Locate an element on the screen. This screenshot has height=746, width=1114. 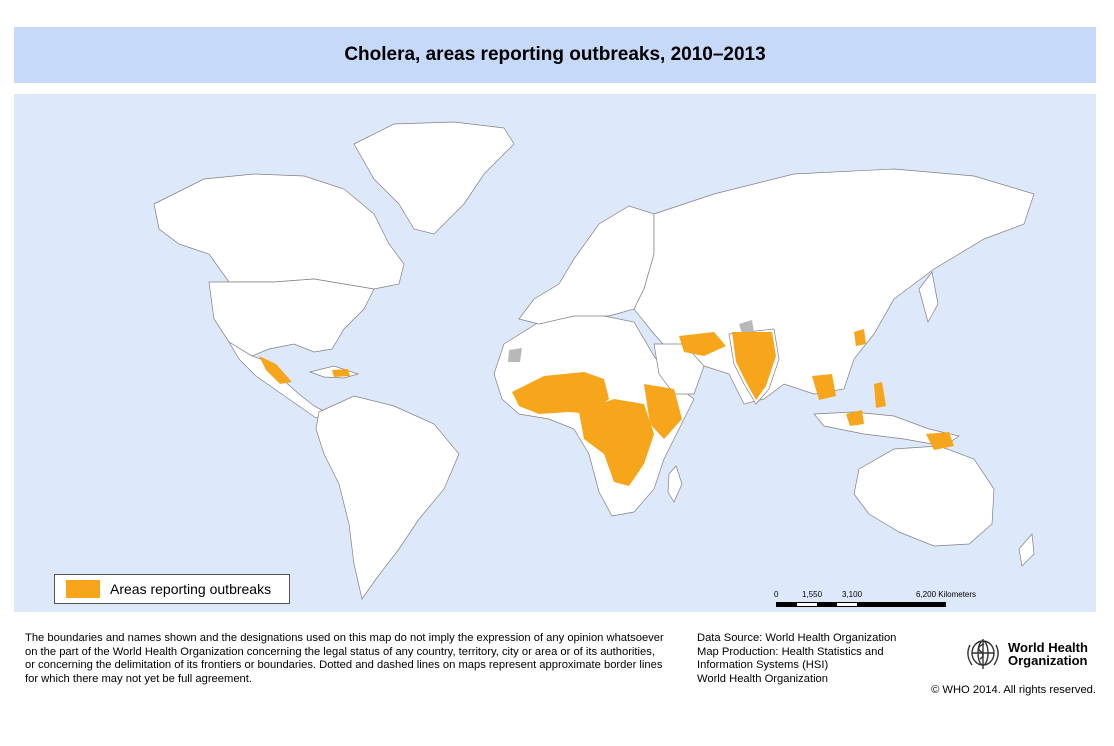
land-usa is located at coordinates (291, 317).